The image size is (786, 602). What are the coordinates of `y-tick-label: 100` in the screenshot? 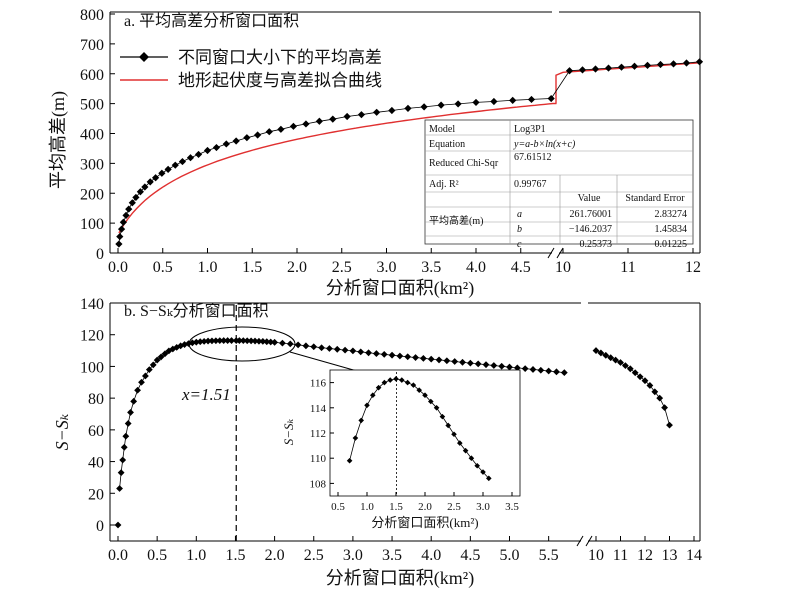 It's located at (92, 224).